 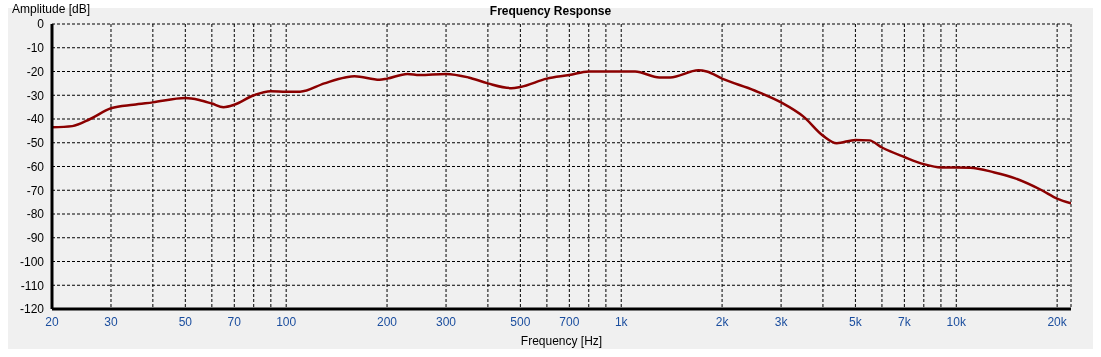 What do you see at coordinates (234, 321) in the screenshot?
I see `x-tick-label: 70` at bounding box center [234, 321].